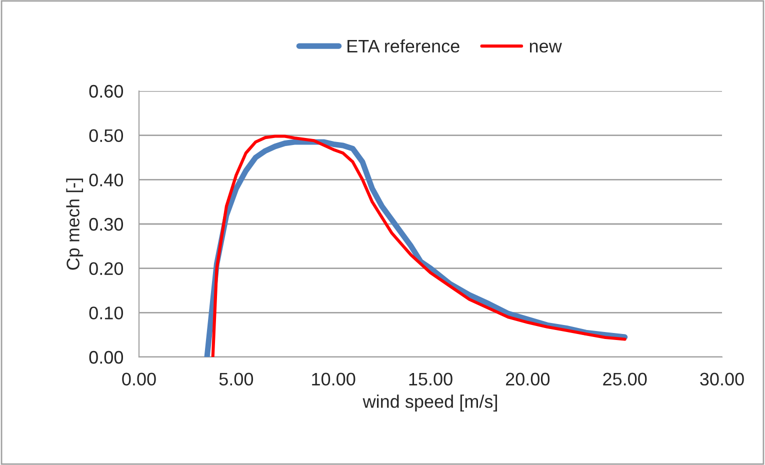 The height and width of the screenshot is (465, 765). What do you see at coordinates (139, 379) in the screenshot?
I see `x-tick-label: 0.00` at bounding box center [139, 379].